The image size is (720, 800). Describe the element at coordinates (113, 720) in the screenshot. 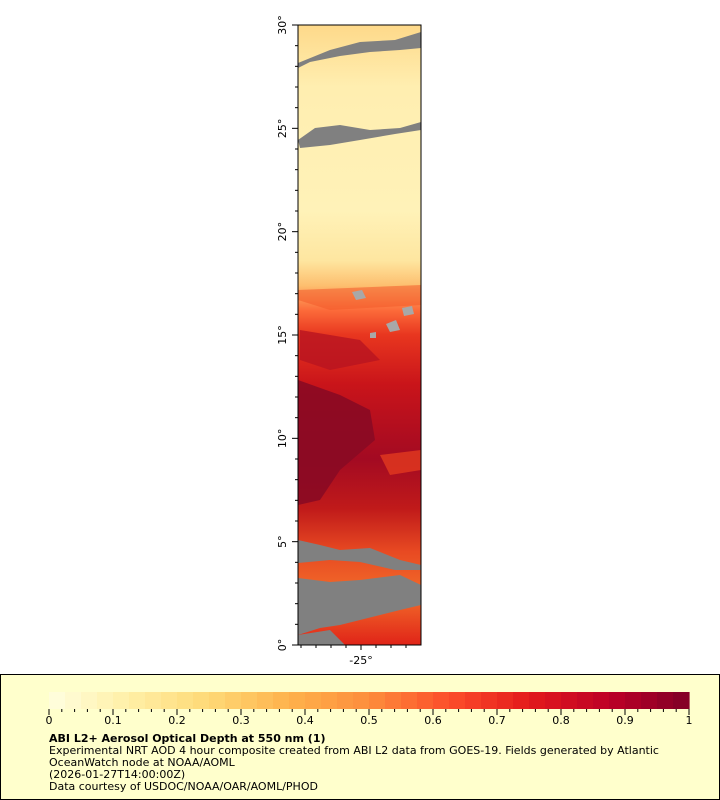

I see `colorbar-tick-label: 0.1` at that location.